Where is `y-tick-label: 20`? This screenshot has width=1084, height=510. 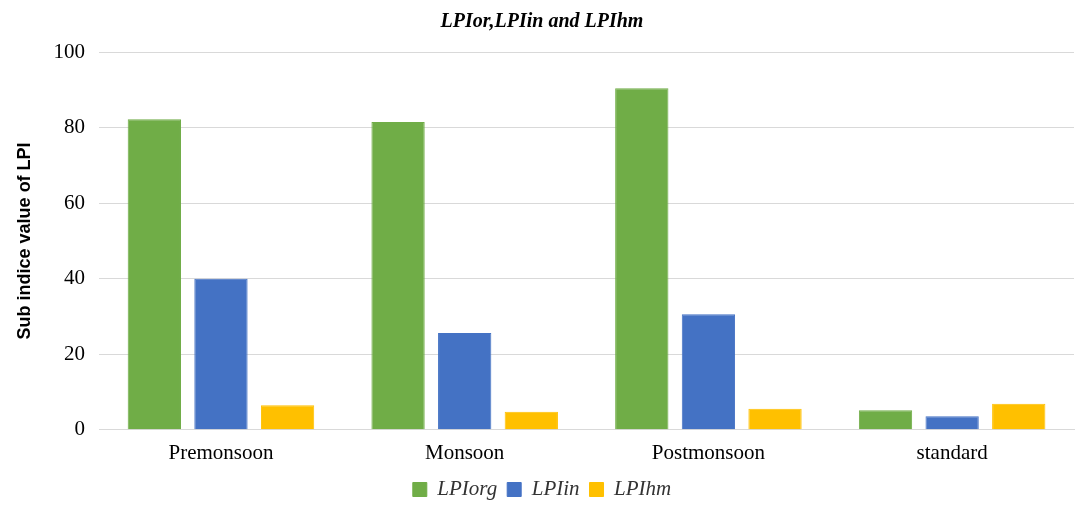 y-tick-label: 20 is located at coordinates (75, 352).